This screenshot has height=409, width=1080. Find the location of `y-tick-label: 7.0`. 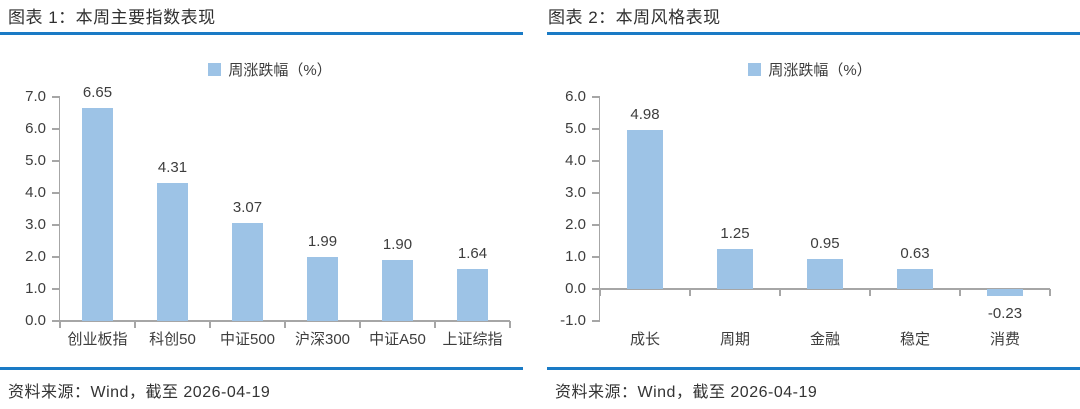

y-tick-label: 7.0 is located at coordinates (35, 96).